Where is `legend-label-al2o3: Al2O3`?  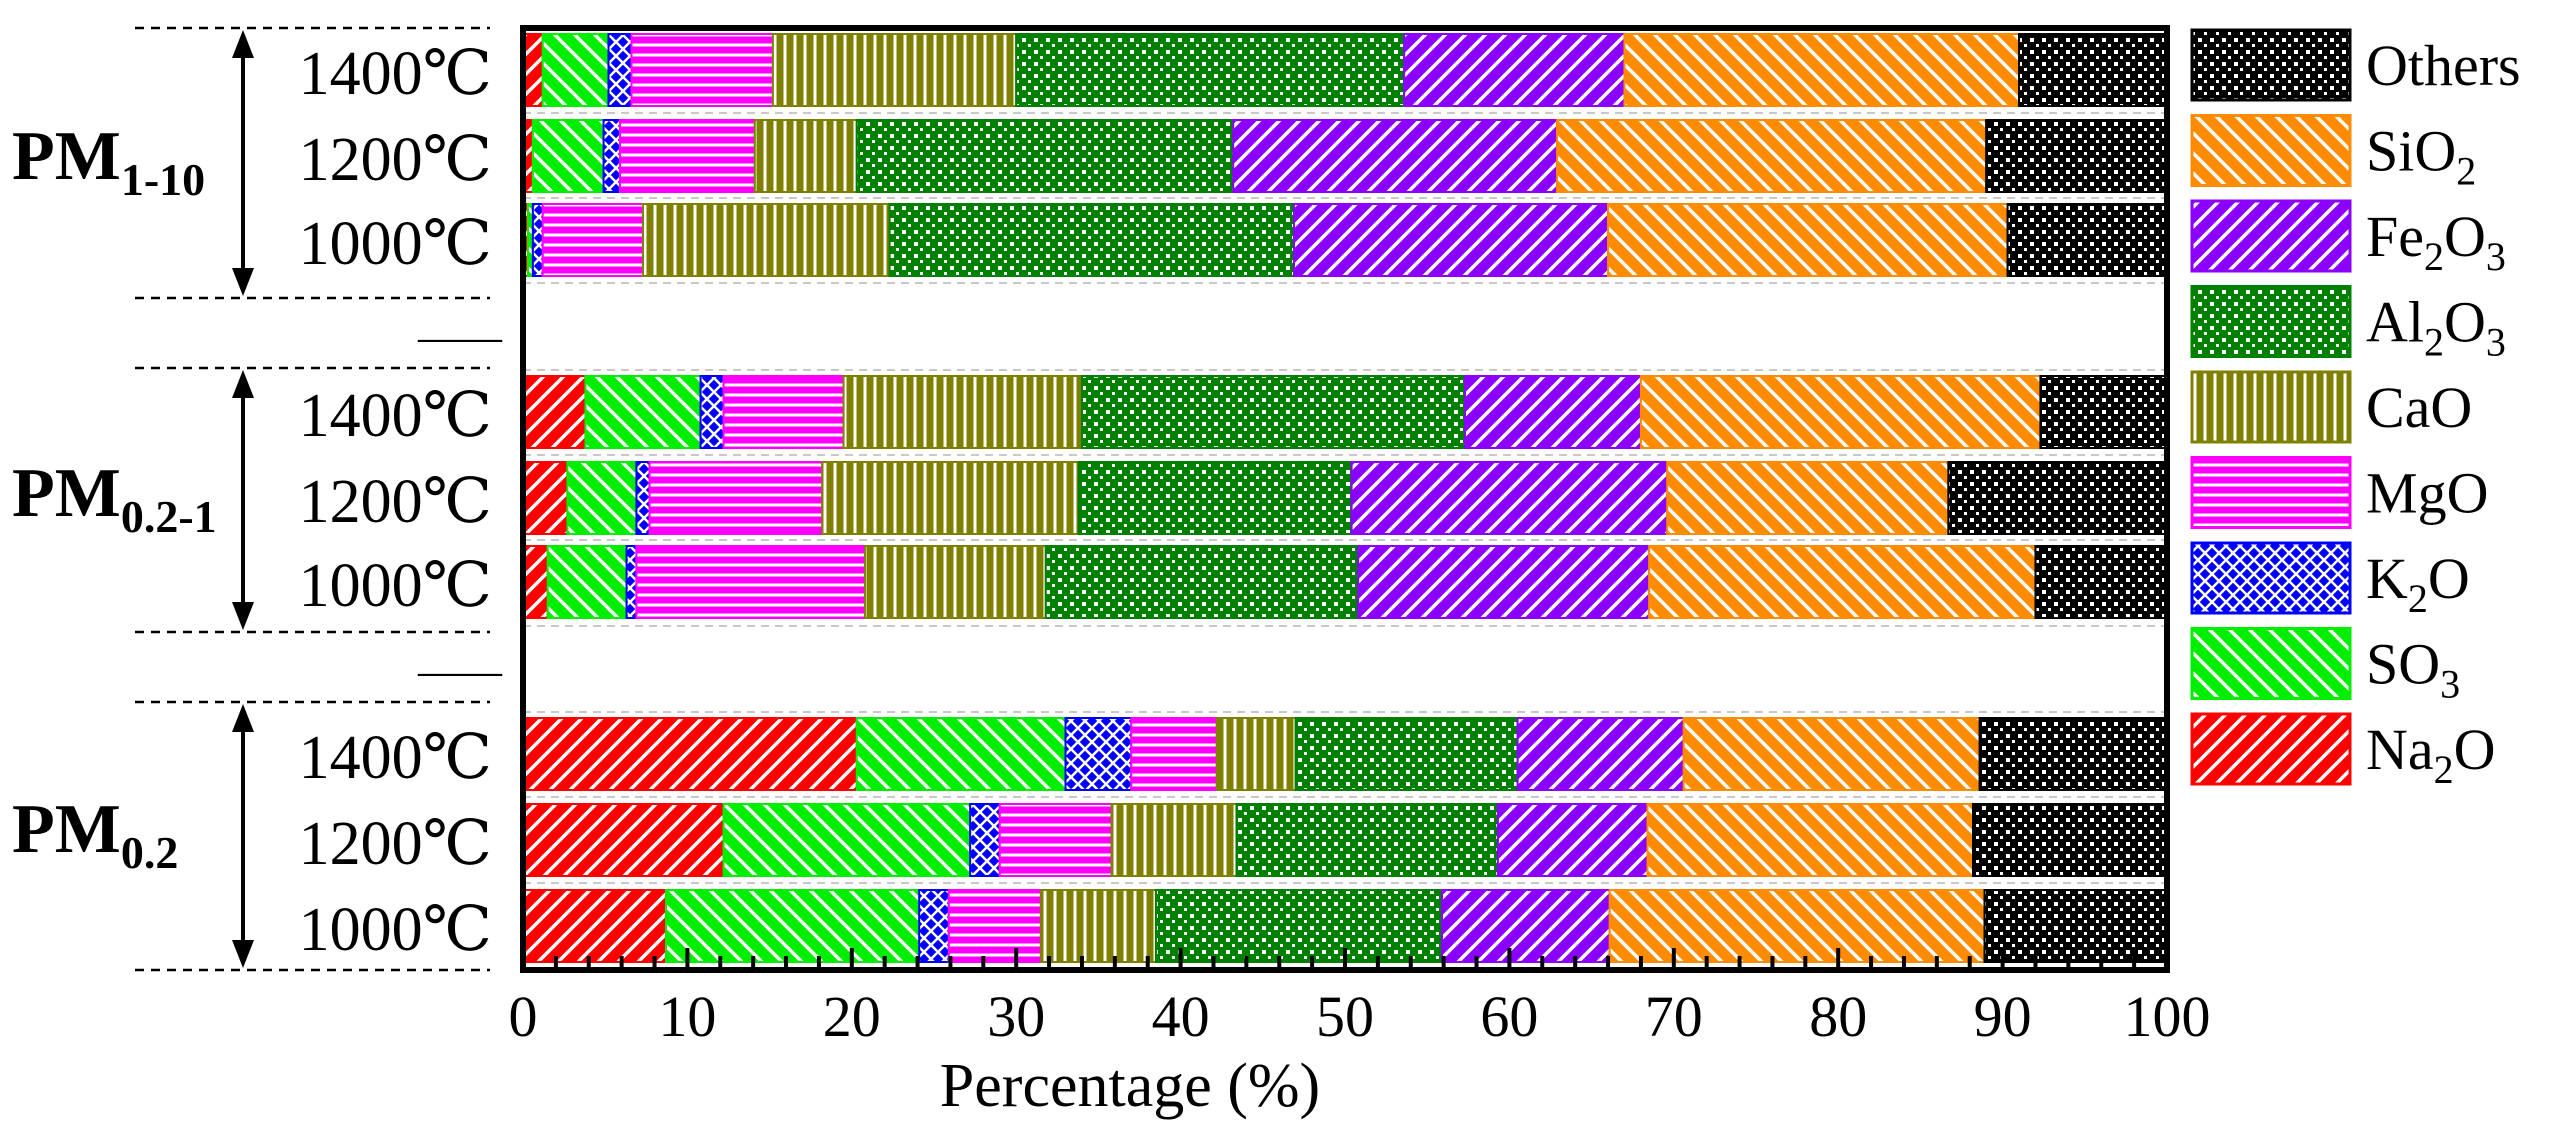
legend-label-al2o3: Al2O3 is located at coordinates (2436, 327).